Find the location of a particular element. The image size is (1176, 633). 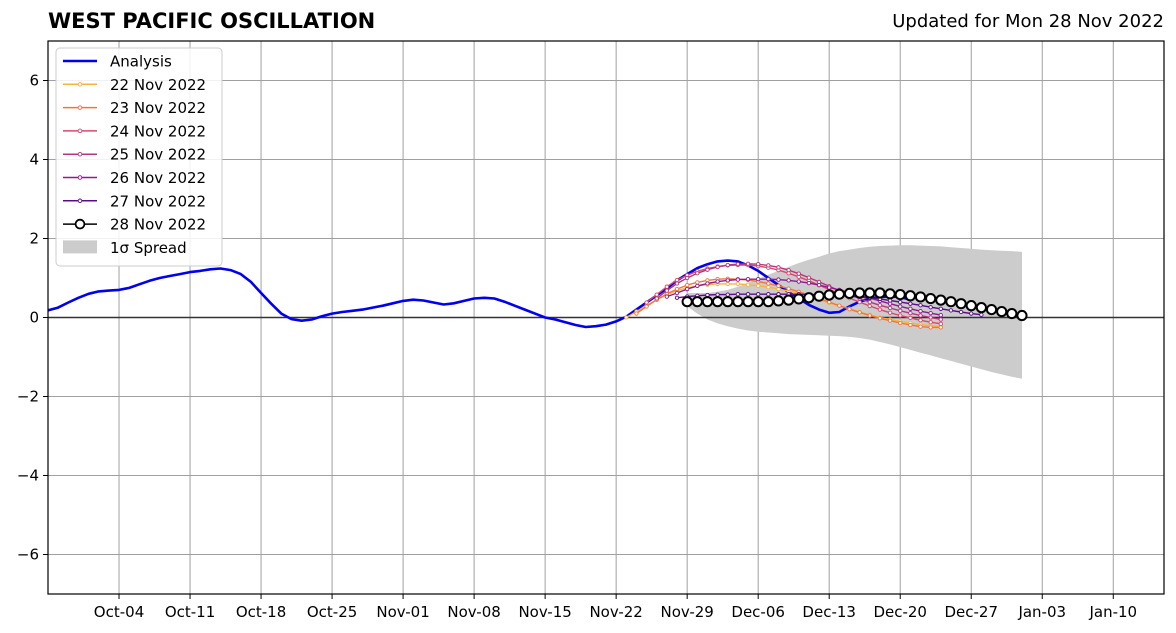

y-tick-label: −2 is located at coordinates (28, 397).